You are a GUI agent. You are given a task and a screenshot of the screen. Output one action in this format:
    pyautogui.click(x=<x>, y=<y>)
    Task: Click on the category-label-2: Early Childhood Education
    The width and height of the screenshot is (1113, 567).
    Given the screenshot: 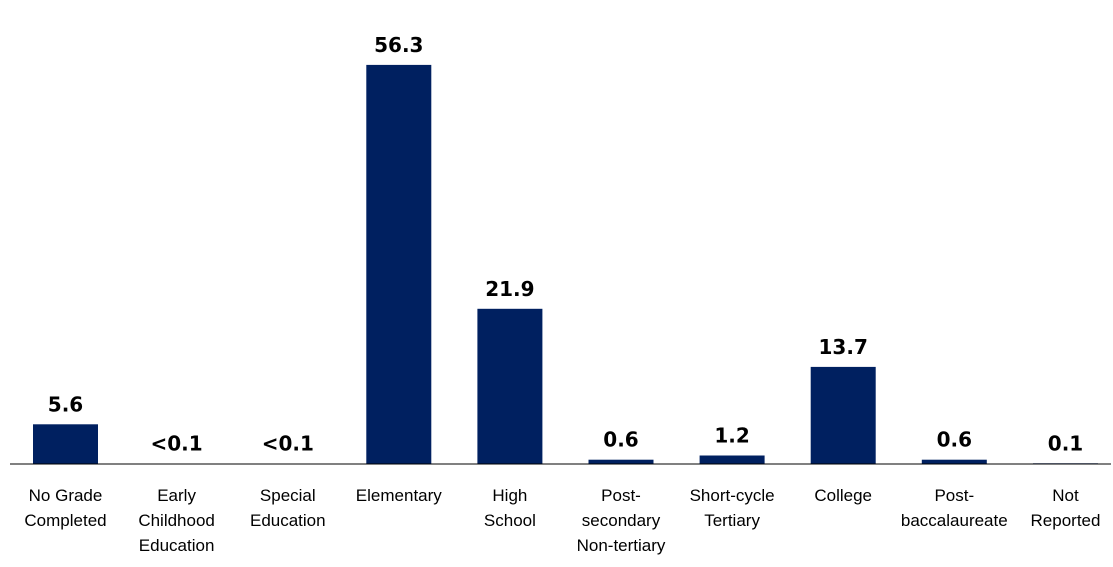 What is the action you would take?
    pyautogui.click(x=176, y=520)
    